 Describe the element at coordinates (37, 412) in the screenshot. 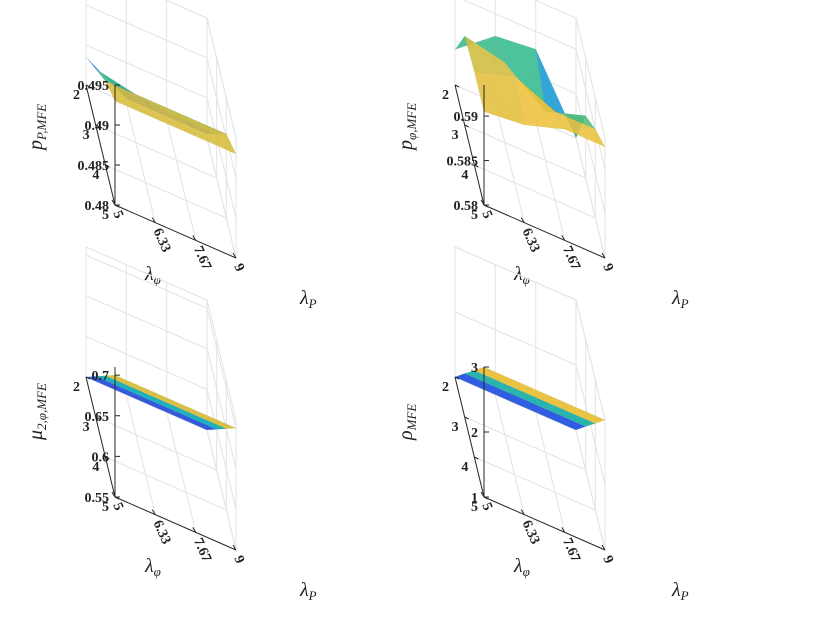

I see `z-axis-label: μ2,φ,MFE` at that location.